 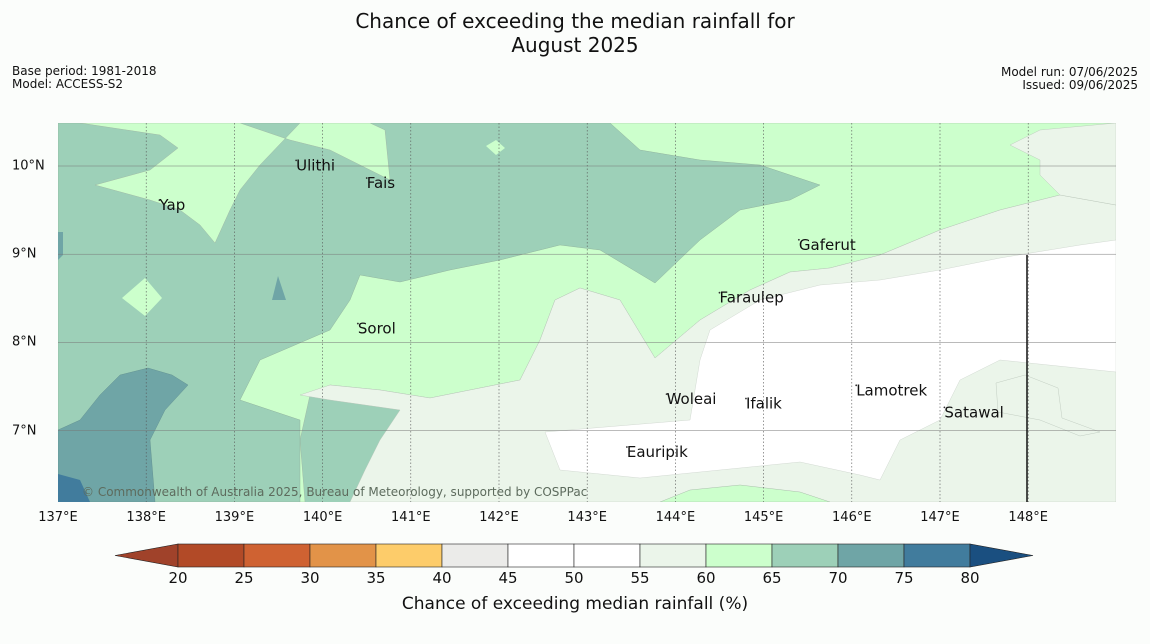 I want to click on colorbar-tick-label: 80, so click(x=970, y=578).